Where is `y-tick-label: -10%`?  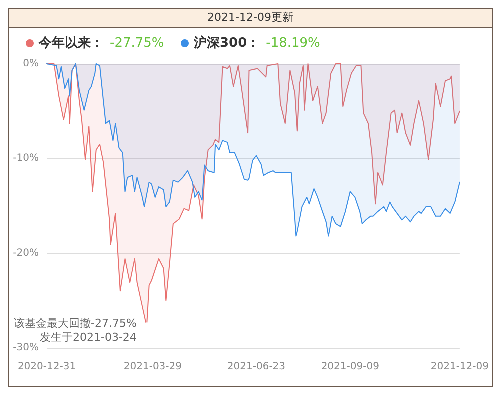
y-tick-label: -10% is located at coordinates (26, 158).